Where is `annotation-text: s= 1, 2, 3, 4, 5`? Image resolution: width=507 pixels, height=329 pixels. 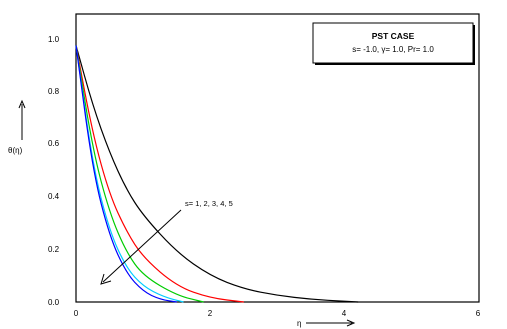 annotation-text: s= 1, 2, 3, 4, 5 is located at coordinates (209, 203).